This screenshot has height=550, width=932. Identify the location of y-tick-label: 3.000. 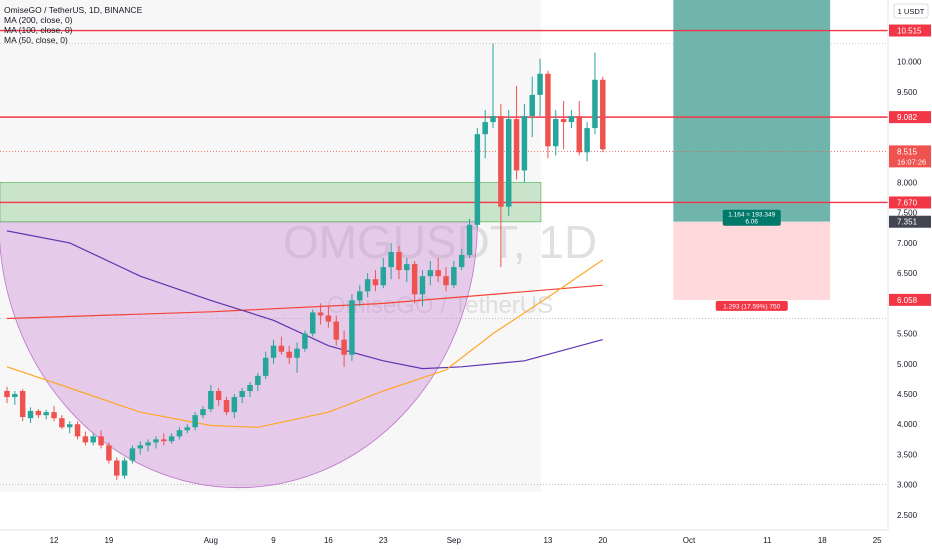
(907, 485).